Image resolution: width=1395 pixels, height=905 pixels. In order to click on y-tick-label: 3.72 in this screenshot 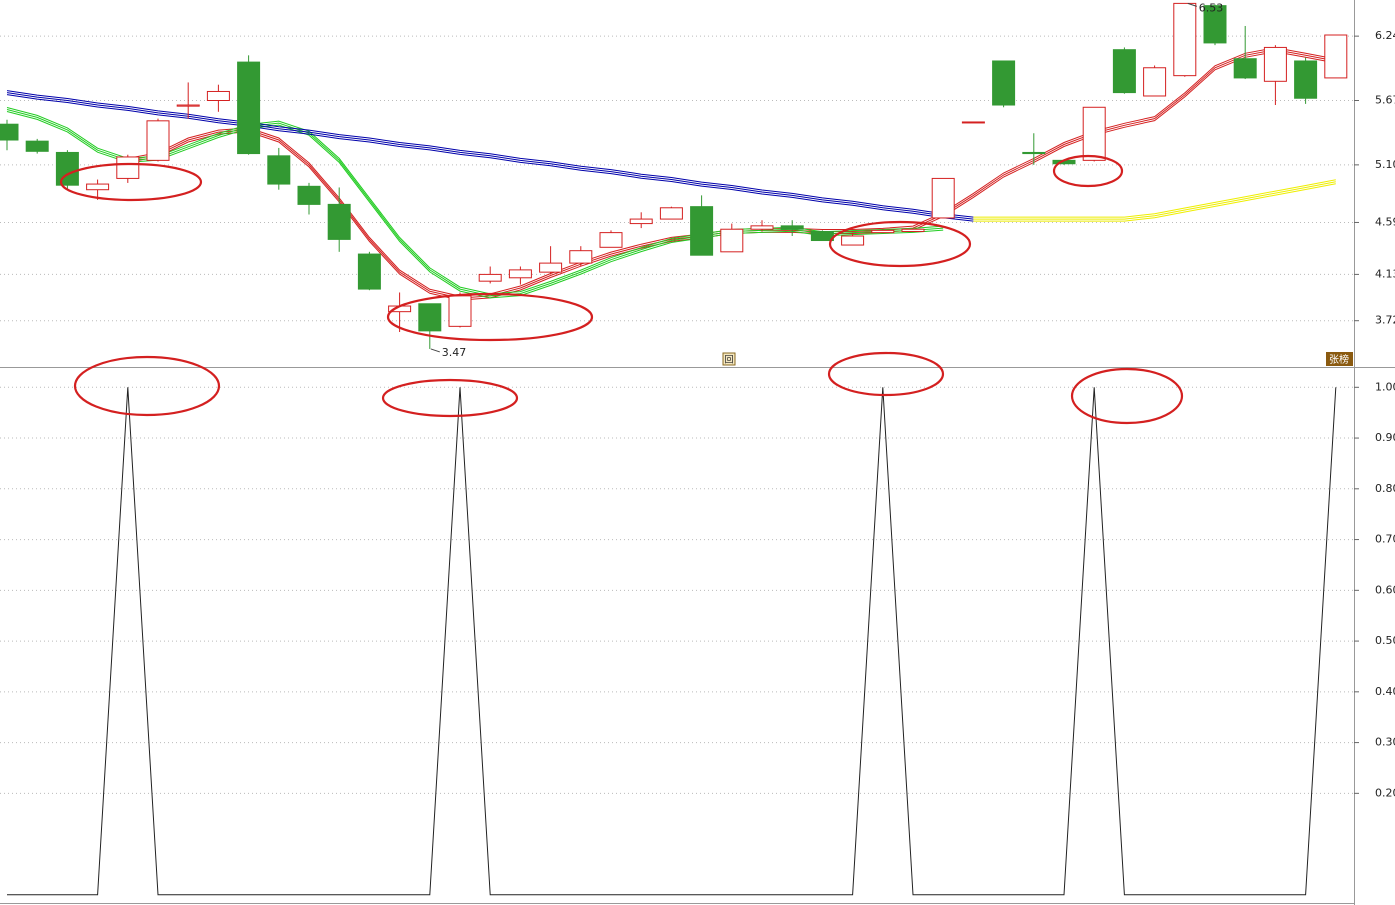, I will do `click(1385, 320)`.